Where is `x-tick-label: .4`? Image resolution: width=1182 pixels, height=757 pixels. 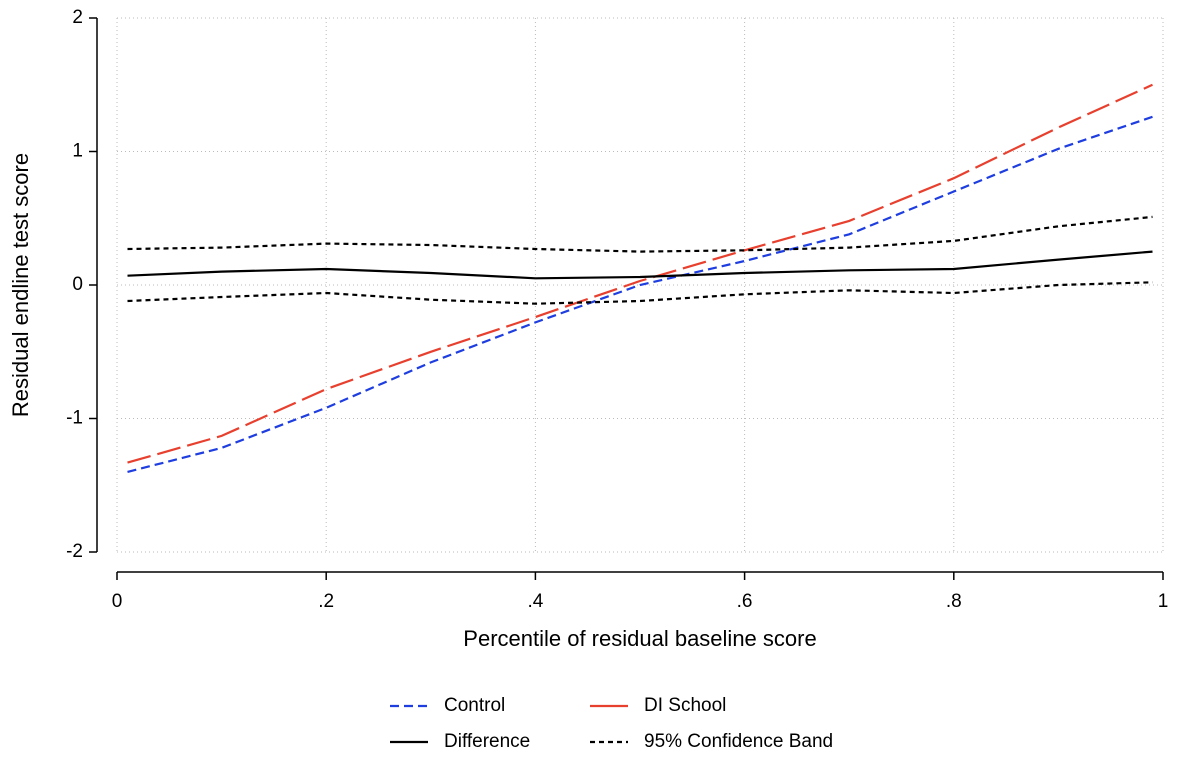 x-tick-label: .4 is located at coordinates (535, 601).